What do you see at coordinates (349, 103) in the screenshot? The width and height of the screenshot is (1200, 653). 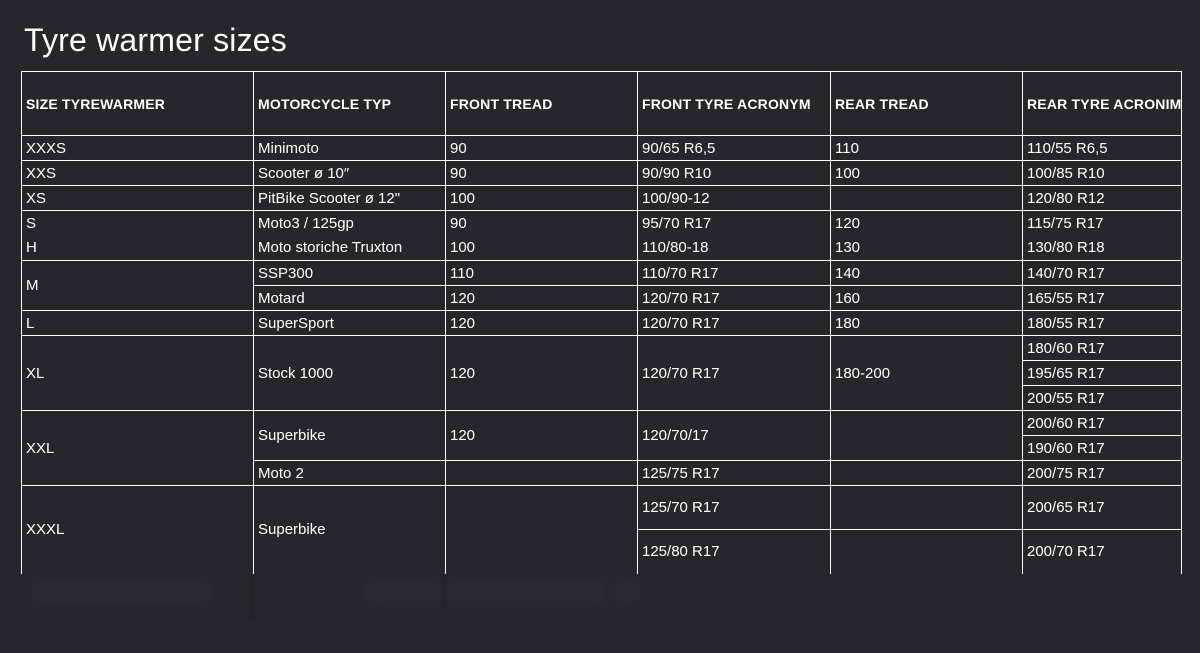 I see `header-motorcycle-typ: MOTORCYCLE TYP` at bounding box center [349, 103].